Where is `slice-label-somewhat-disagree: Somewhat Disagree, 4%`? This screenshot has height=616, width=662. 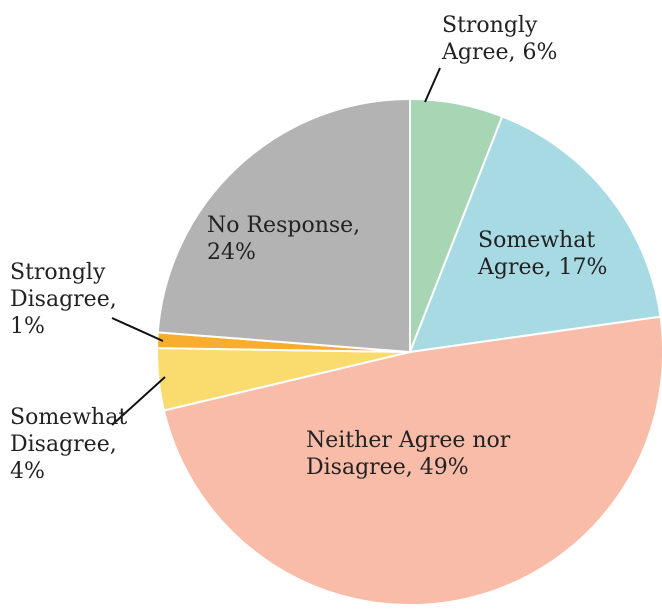 slice-label-somewhat-disagree: Somewhat Disagree, 4% is located at coordinates (68, 444).